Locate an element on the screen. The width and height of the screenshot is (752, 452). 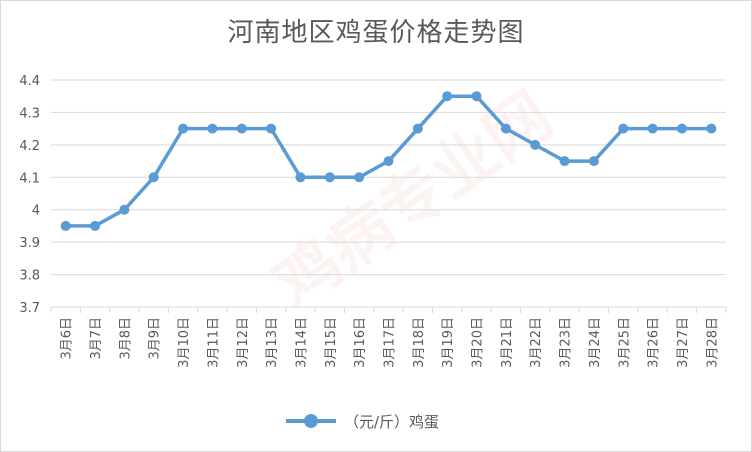
x-tick-label: 3月25日 is located at coordinates (624, 342).